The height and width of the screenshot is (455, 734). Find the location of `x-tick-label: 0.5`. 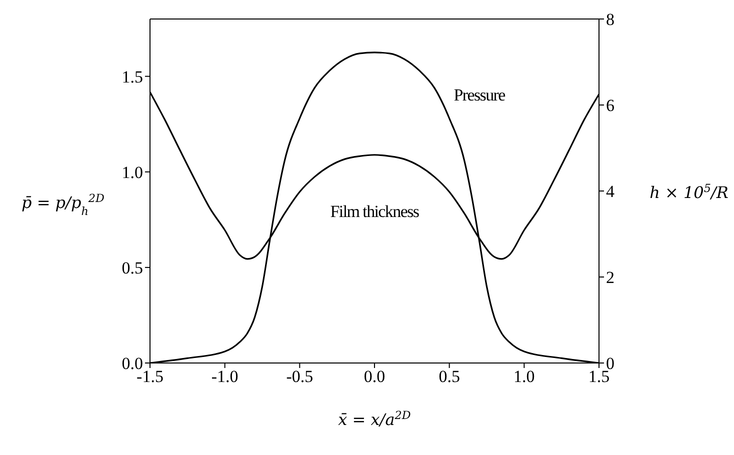

x-tick-label: 0.5 is located at coordinates (449, 376).